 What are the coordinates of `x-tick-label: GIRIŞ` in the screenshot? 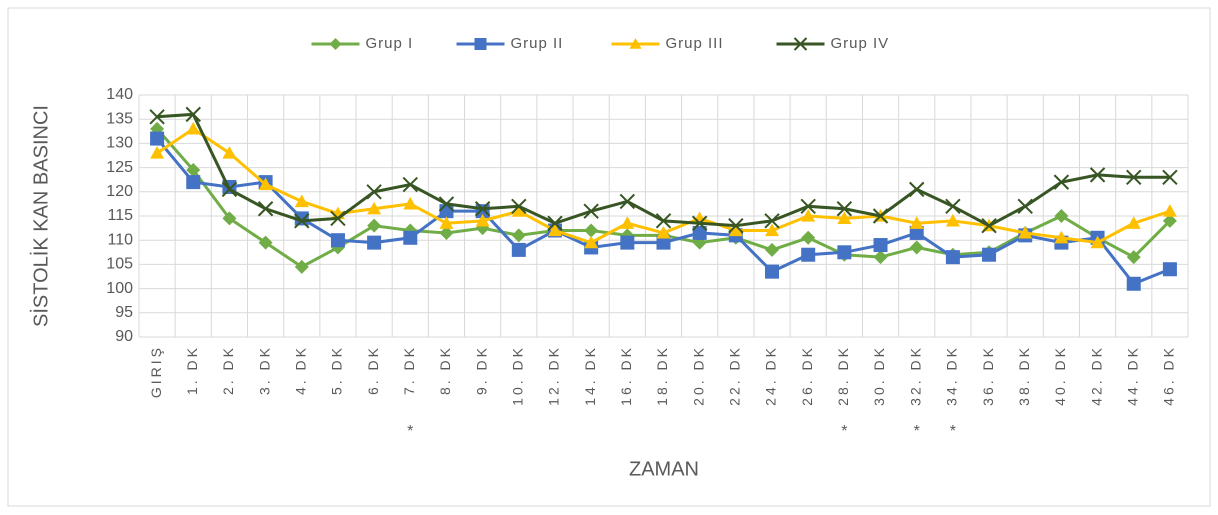 It's located at (156, 371).